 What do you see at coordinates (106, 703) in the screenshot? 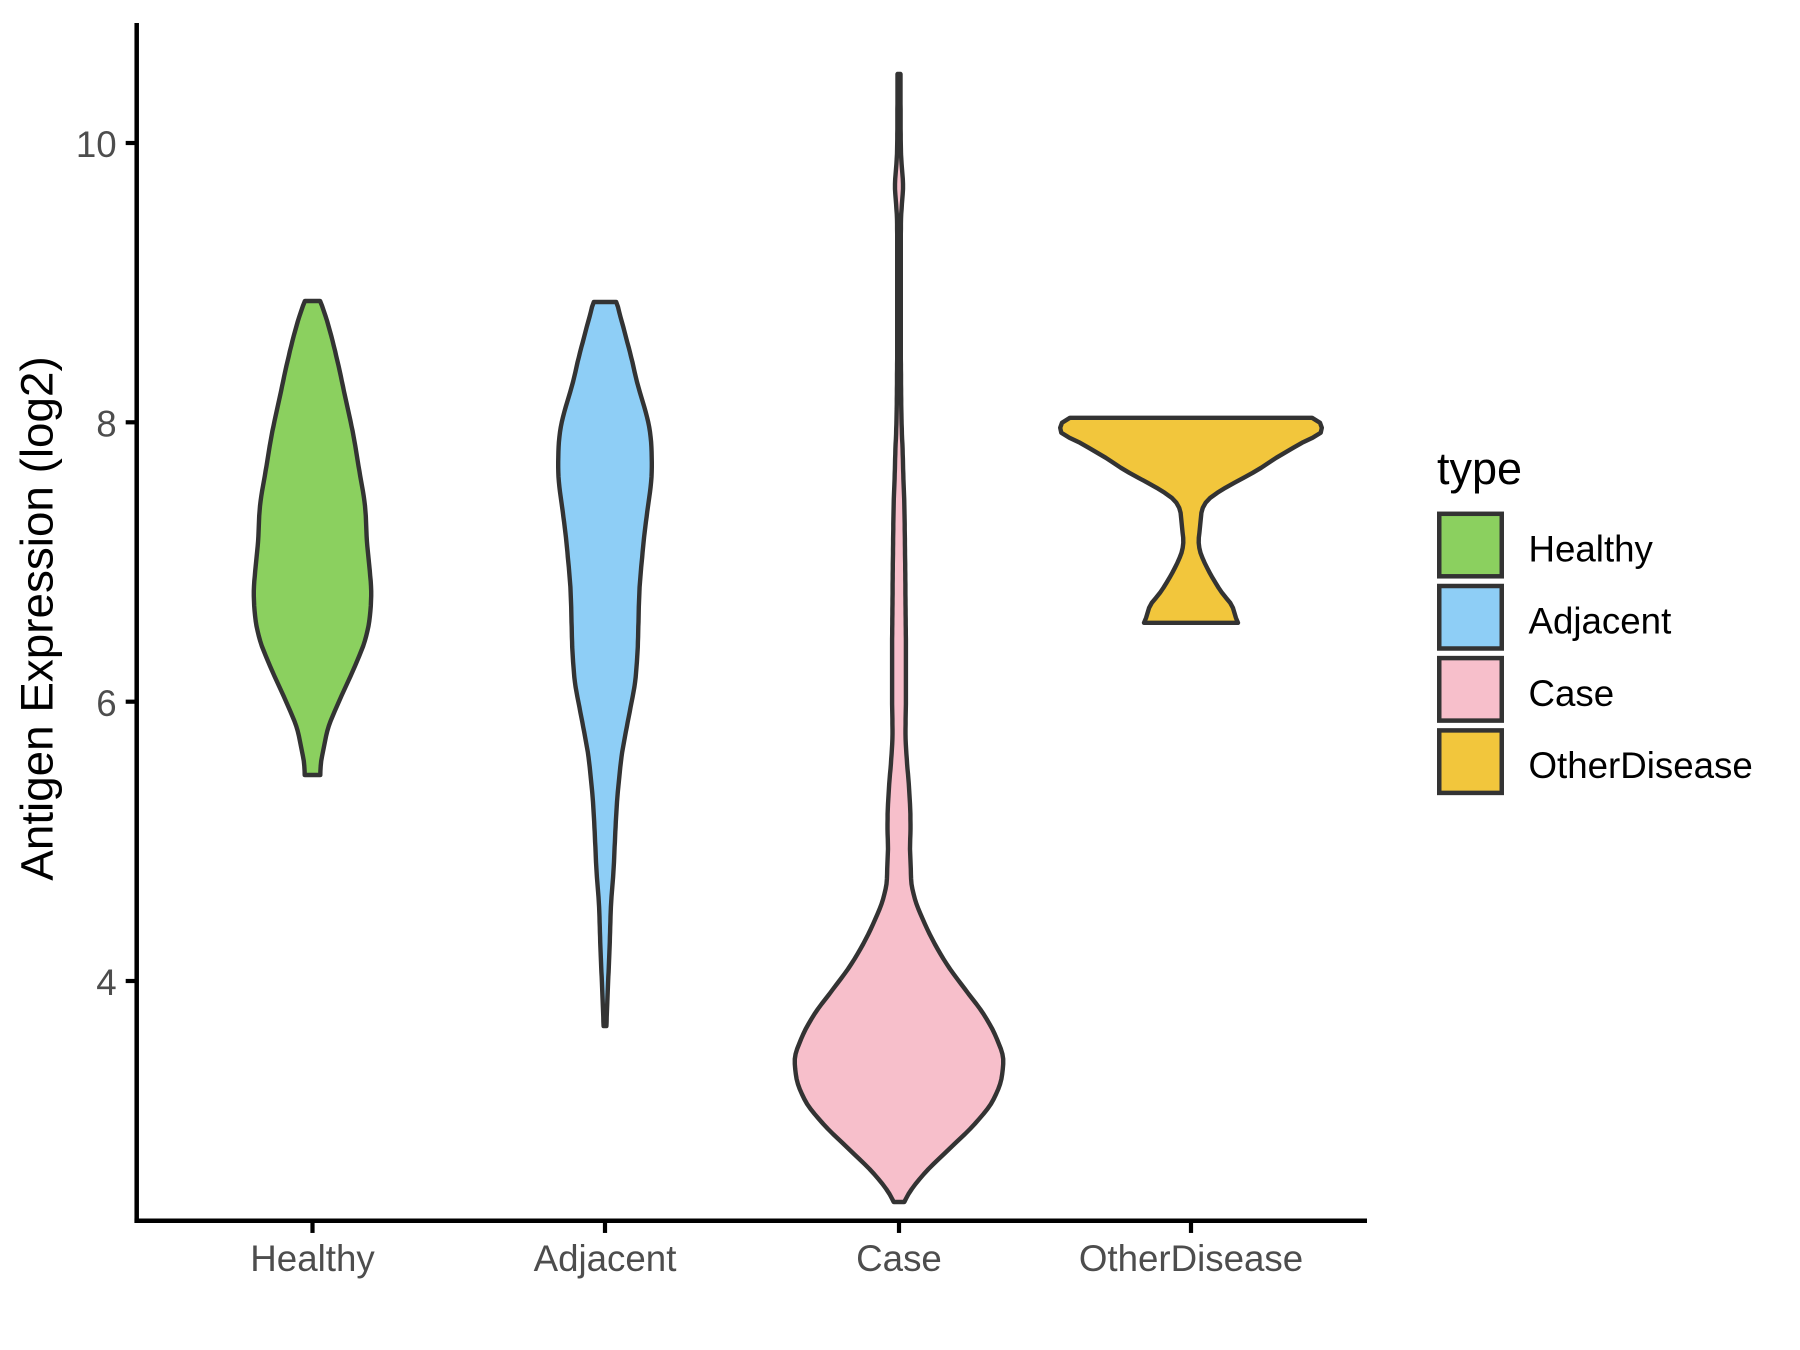
I see `svg-text: 6` at bounding box center [106, 703].